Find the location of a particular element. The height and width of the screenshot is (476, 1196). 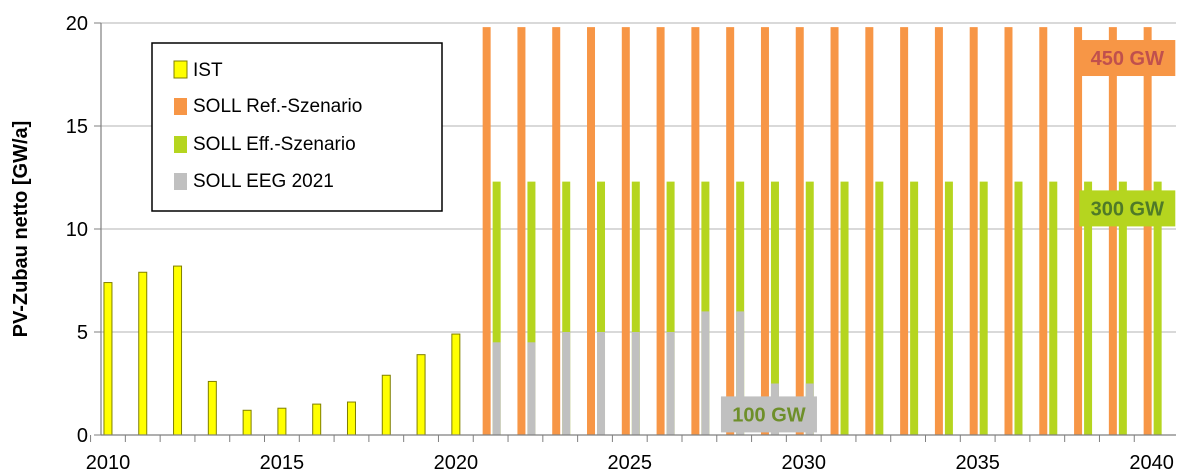

legend-item-eff: SOLL Eff.-Szenario is located at coordinates (265, 144).